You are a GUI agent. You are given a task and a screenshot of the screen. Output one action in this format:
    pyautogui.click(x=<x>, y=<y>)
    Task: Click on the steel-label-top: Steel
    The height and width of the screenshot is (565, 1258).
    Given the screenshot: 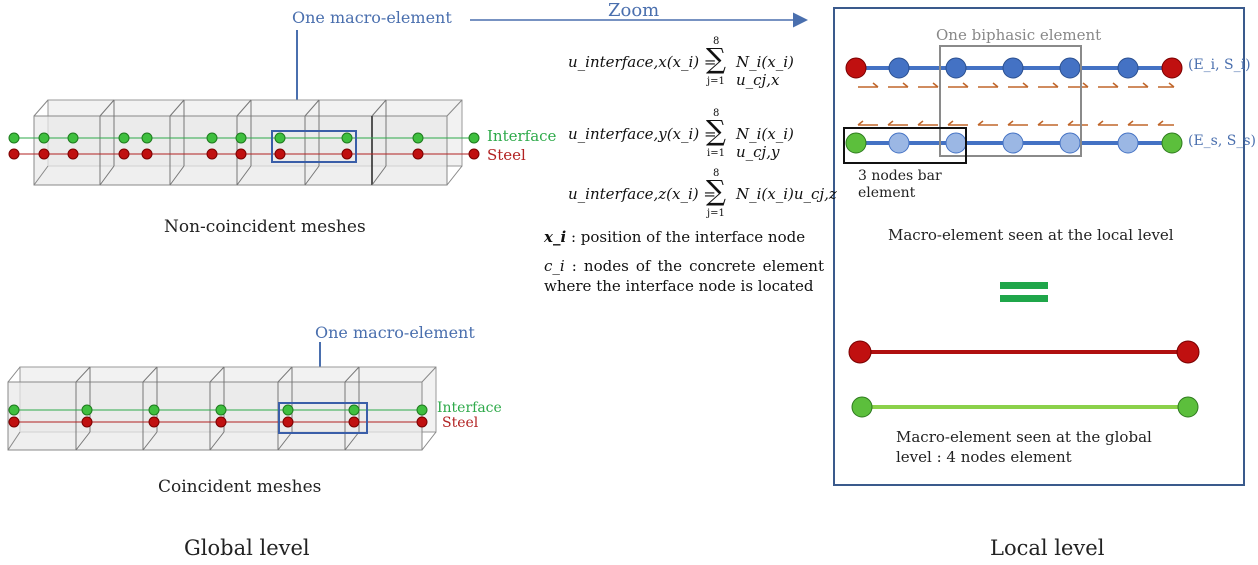 What is the action you would take?
    pyautogui.click(x=506, y=155)
    